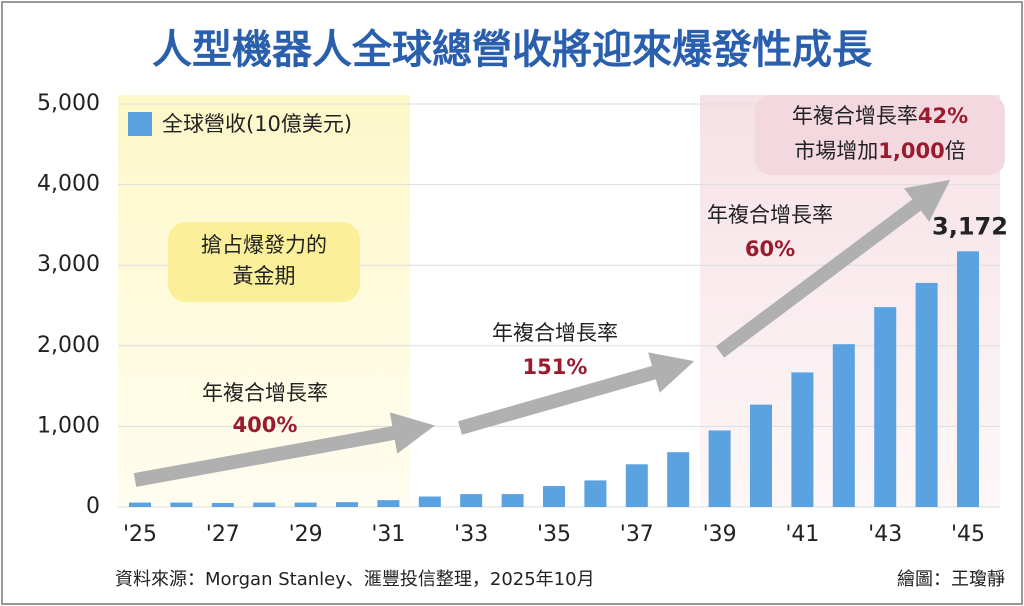 This screenshot has height=606, width=1024. I want to click on summary-line: 市場增加1,000倍, so click(879, 151).